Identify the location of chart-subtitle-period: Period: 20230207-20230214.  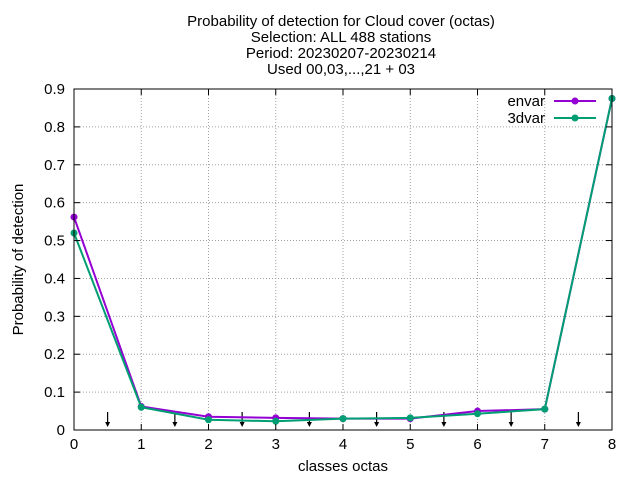
(341, 53).